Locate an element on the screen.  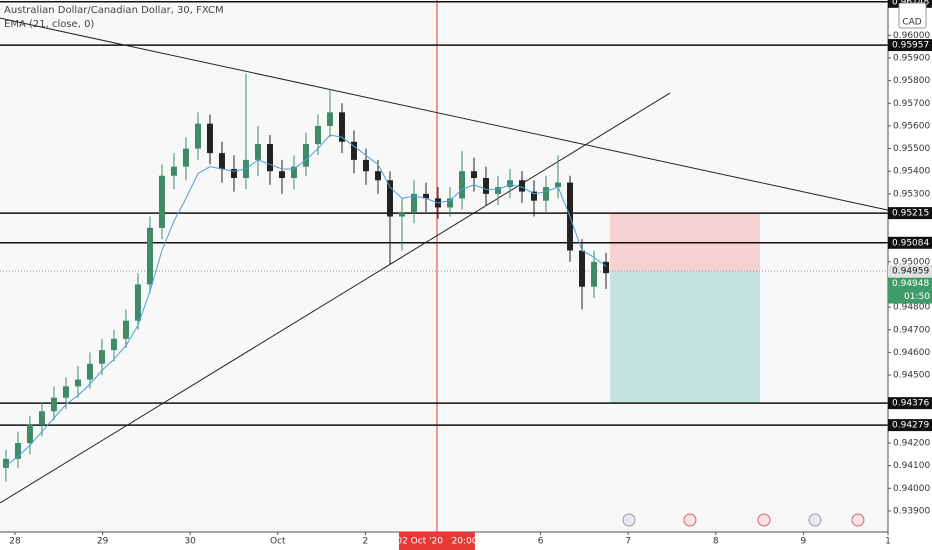
target-zone is located at coordinates (685, 337).